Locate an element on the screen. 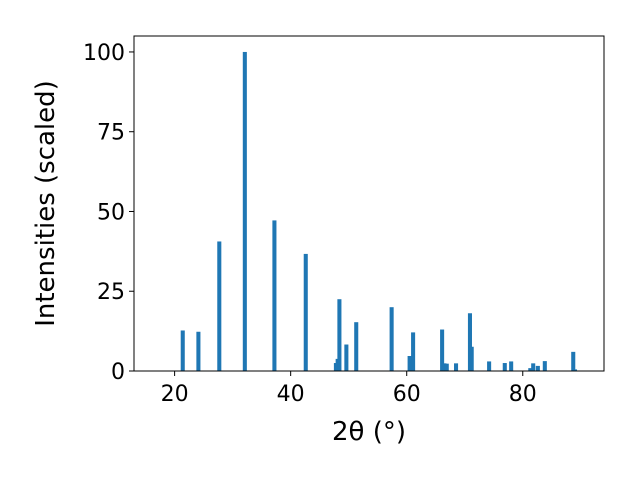 The width and height of the screenshot is (640, 480). y-tick-label: 25 is located at coordinates (111, 292).